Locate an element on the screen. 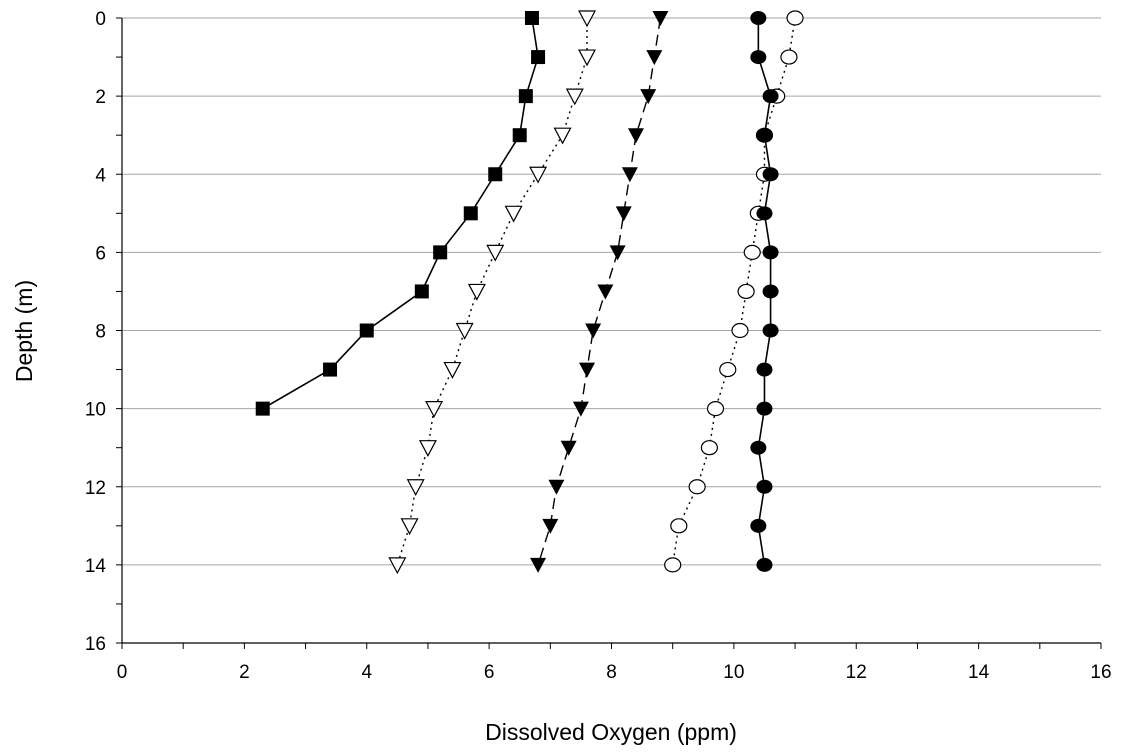 This screenshot has width=1124, height=754. series-1-line is located at coordinates (400, 213).